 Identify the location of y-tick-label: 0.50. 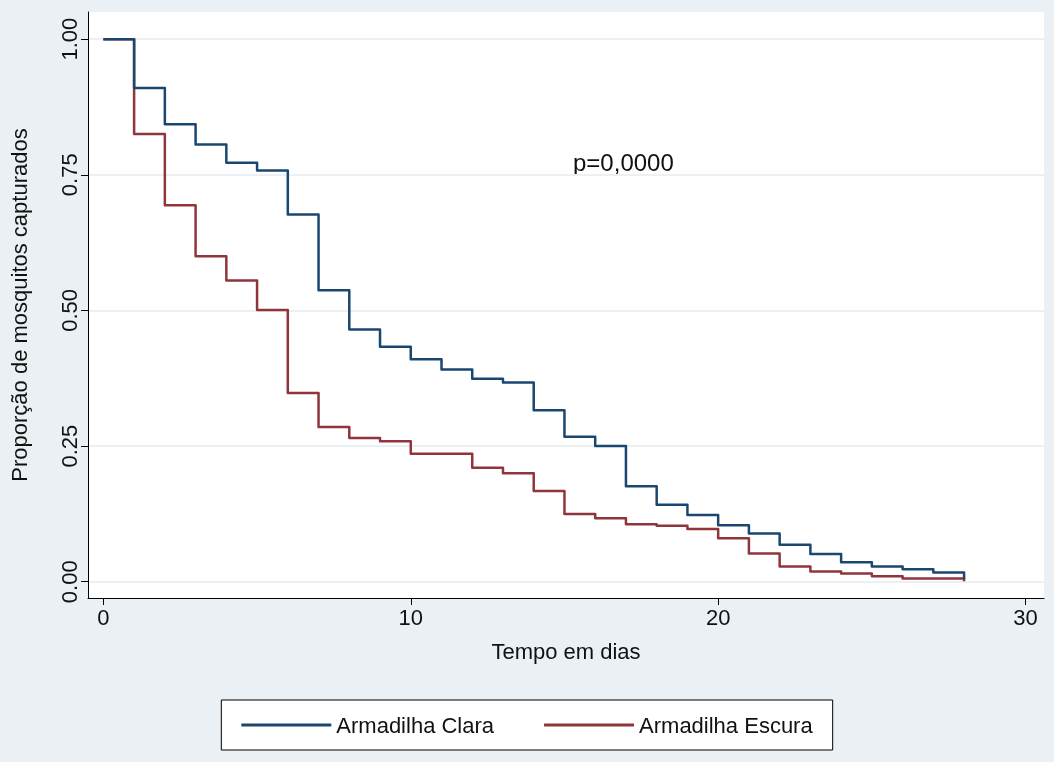
(69, 310).